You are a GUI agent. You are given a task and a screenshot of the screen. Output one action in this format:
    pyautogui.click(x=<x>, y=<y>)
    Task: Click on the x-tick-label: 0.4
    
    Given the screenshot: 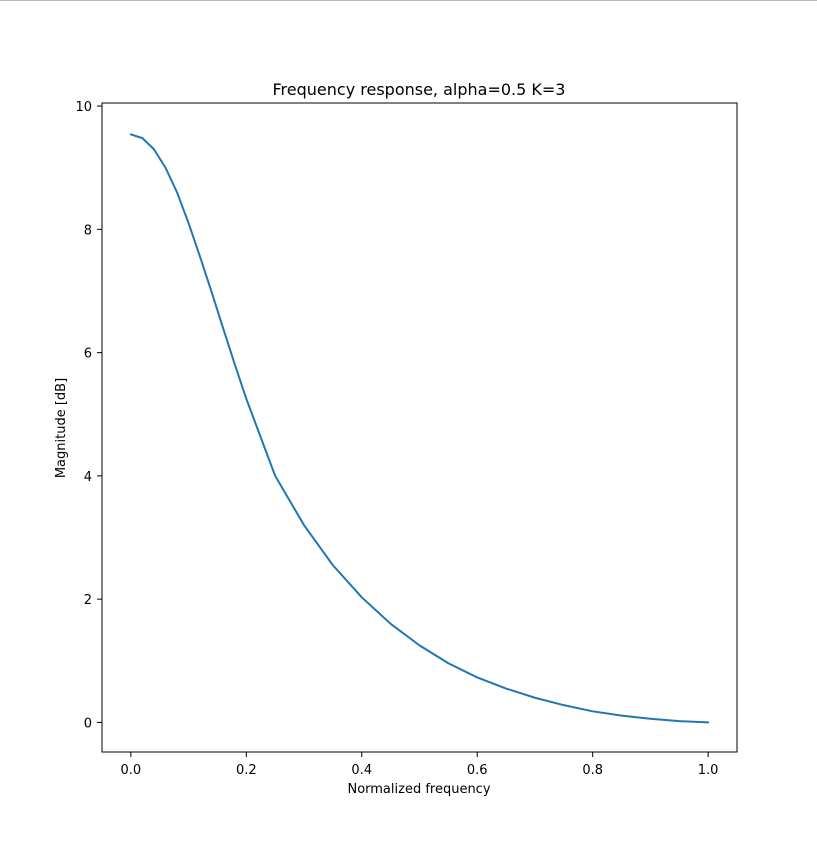 What is the action you would take?
    pyautogui.click(x=361, y=770)
    